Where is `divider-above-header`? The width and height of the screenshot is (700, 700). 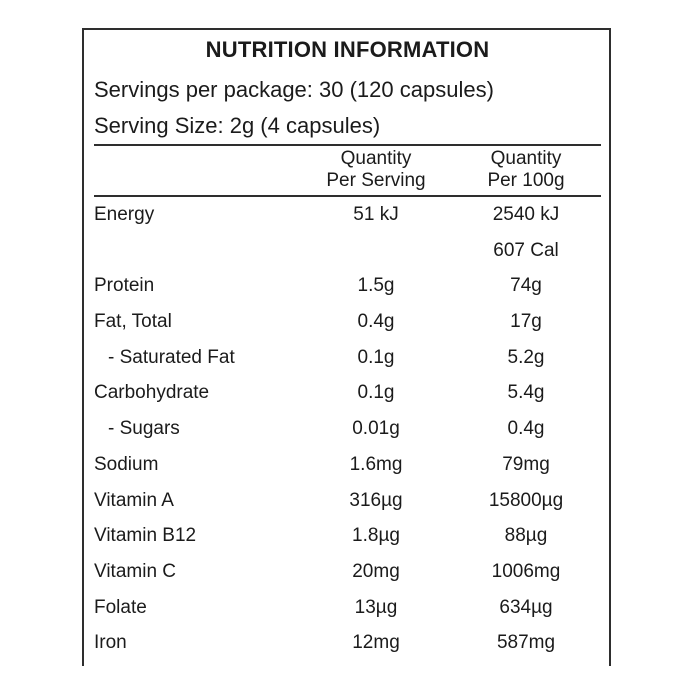 divider-above-header is located at coordinates (347, 145).